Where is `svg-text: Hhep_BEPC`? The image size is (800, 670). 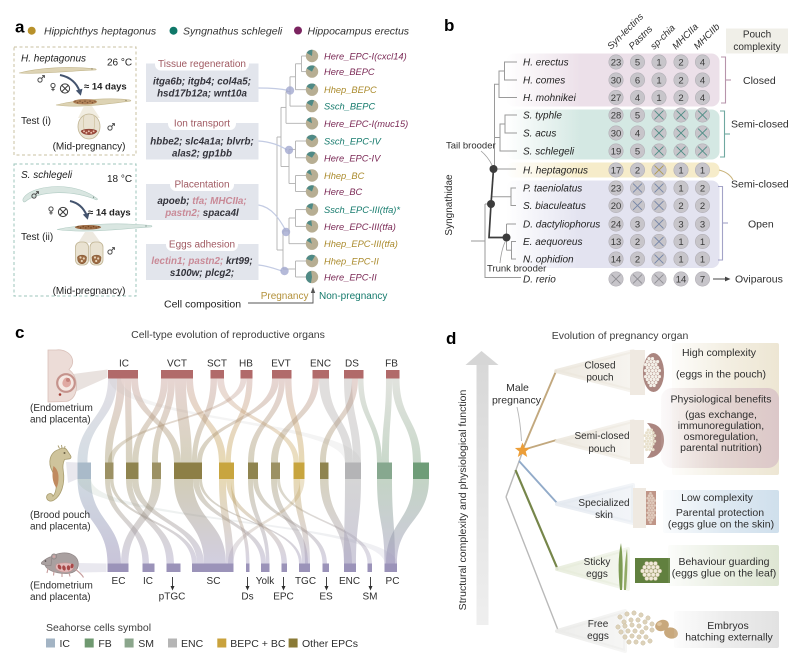
svg-text: Hhep_BEPC is located at coordinates (350, 90).